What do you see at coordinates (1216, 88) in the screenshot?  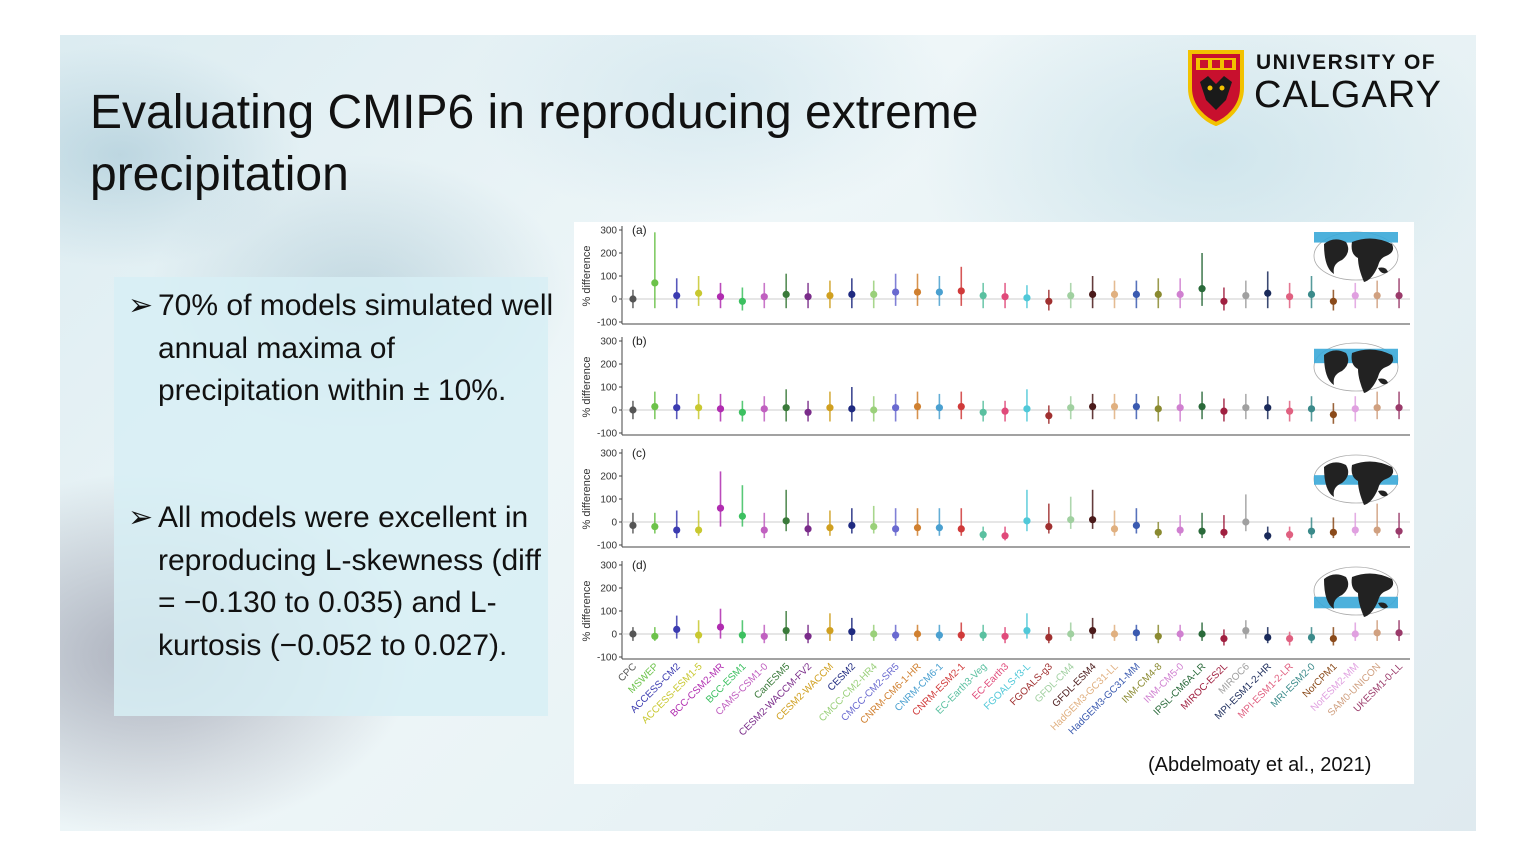 I see `crest-icon` at bounding box center [1216, 88].